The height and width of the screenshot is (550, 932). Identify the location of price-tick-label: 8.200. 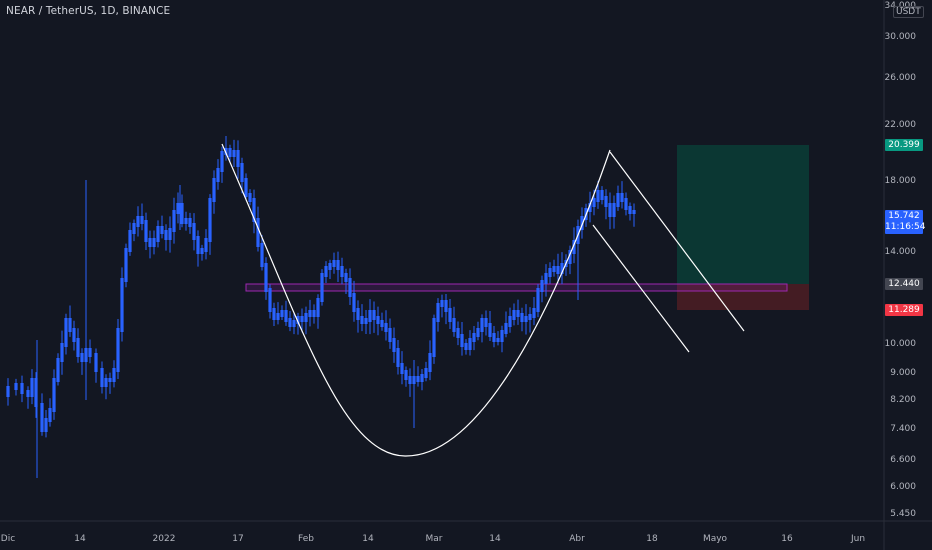
(903, 400).